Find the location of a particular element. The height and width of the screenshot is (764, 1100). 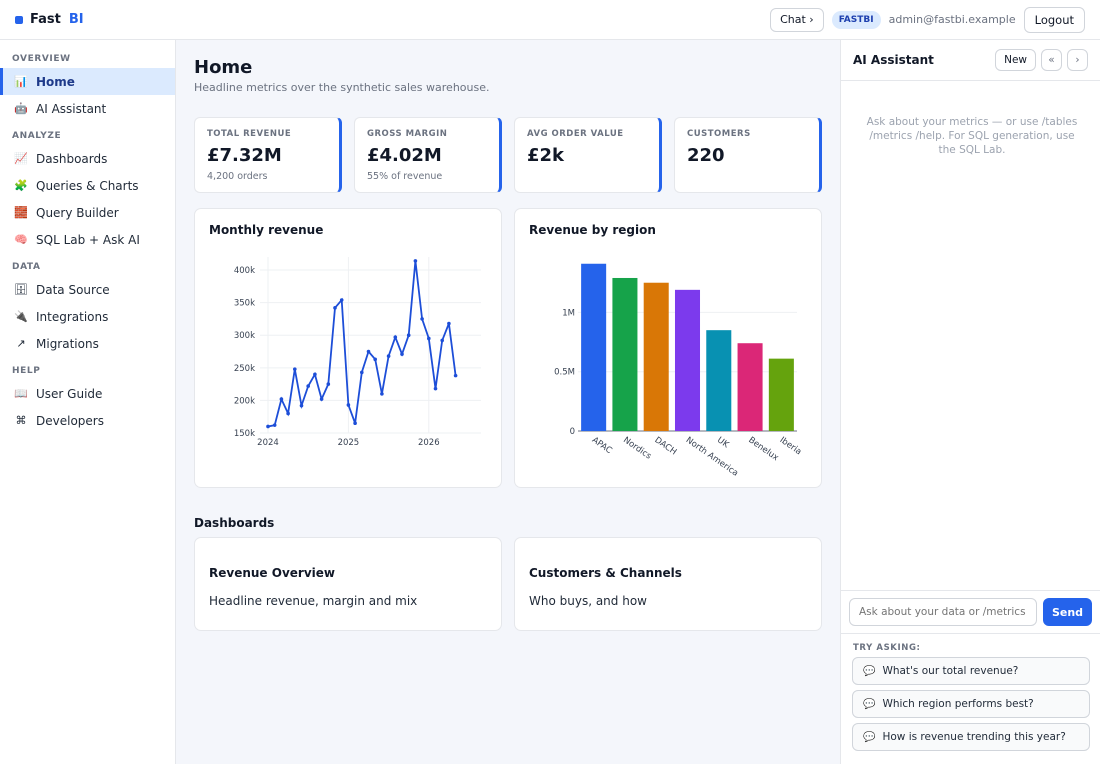

sidebar-item-sql-lab: 🧠 SQL Lab + Ask AI is located at coordinates (87, 239).